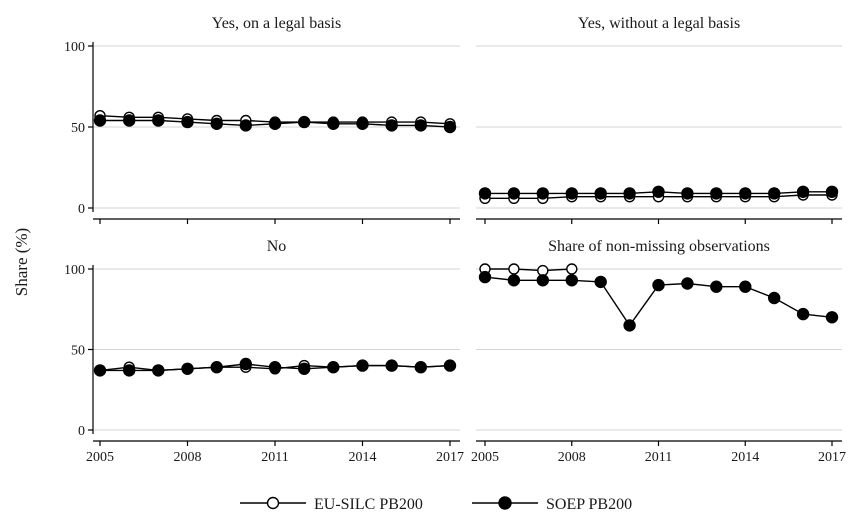 This screenshot has width=852, height=516. I want to click on panel-4-soep-pb200-point-2009, so click(600, 282).